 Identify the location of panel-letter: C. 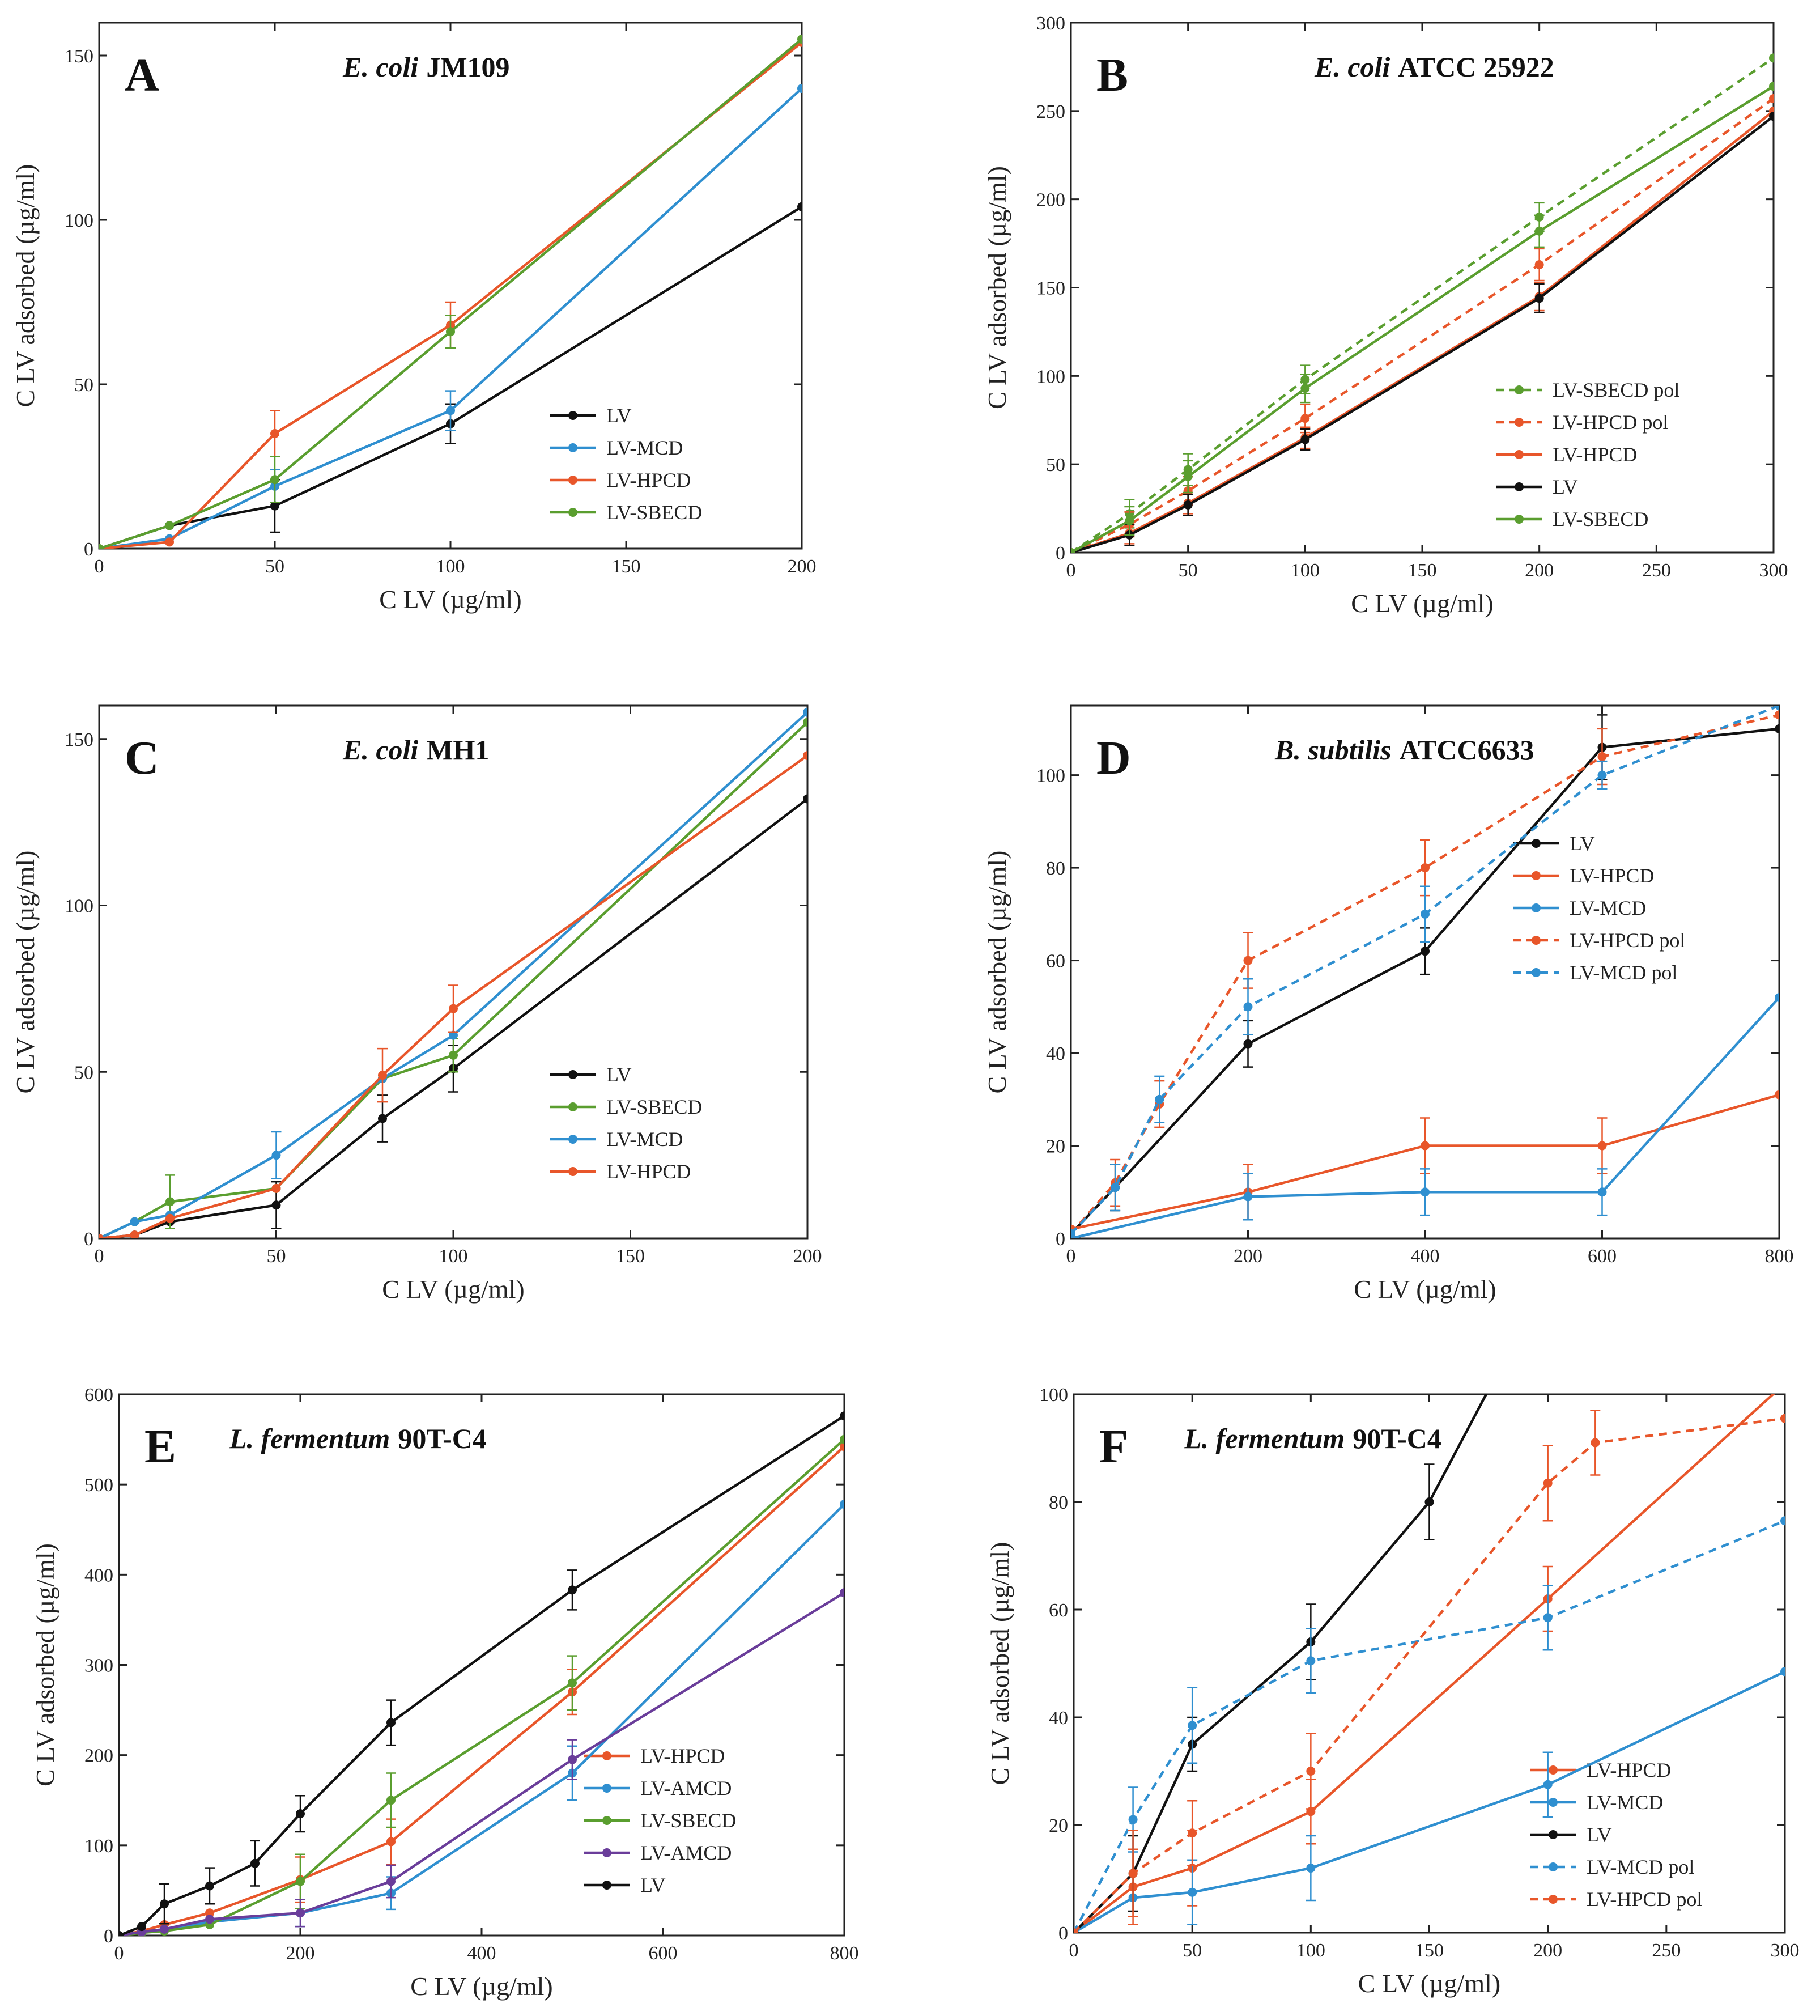
(142, 758).